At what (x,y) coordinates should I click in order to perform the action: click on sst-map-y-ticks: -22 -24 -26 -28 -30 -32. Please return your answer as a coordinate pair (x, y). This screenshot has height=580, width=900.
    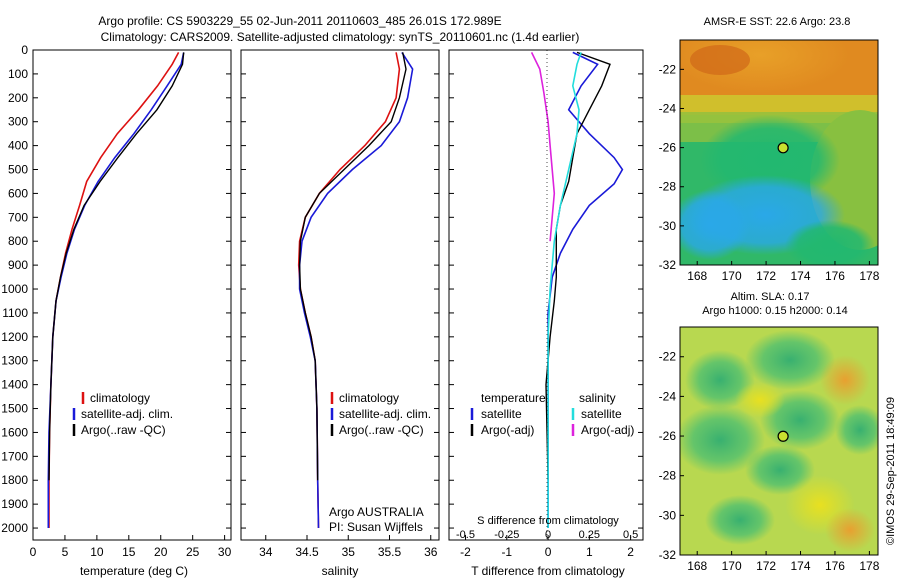
    Looking at the image, I should click on (671, 167).